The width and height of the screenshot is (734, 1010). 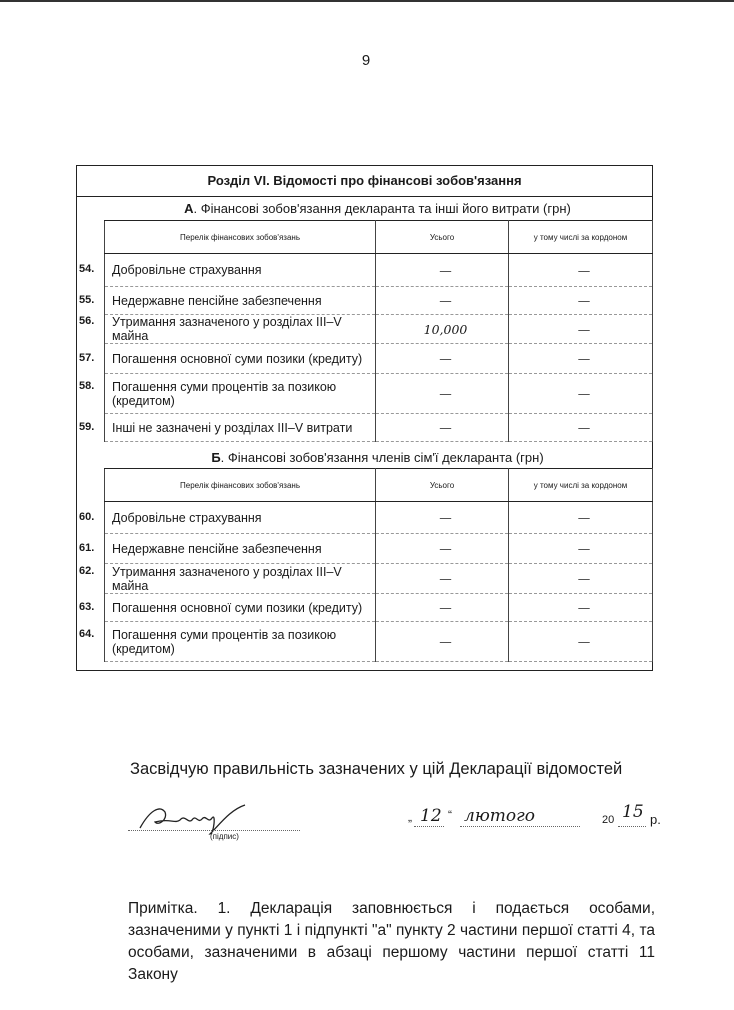 I want to click on year-unit: р., so click(x=655, y=819).